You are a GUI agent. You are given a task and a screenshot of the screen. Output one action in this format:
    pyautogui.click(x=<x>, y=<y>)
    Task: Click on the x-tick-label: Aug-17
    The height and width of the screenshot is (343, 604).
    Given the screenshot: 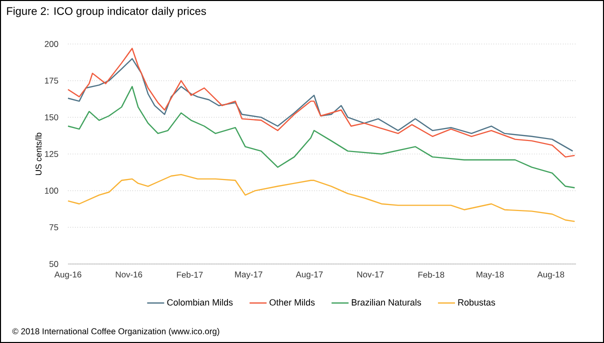 What is the action you would take?
    pyautogui.click(x=309, y=276)
    